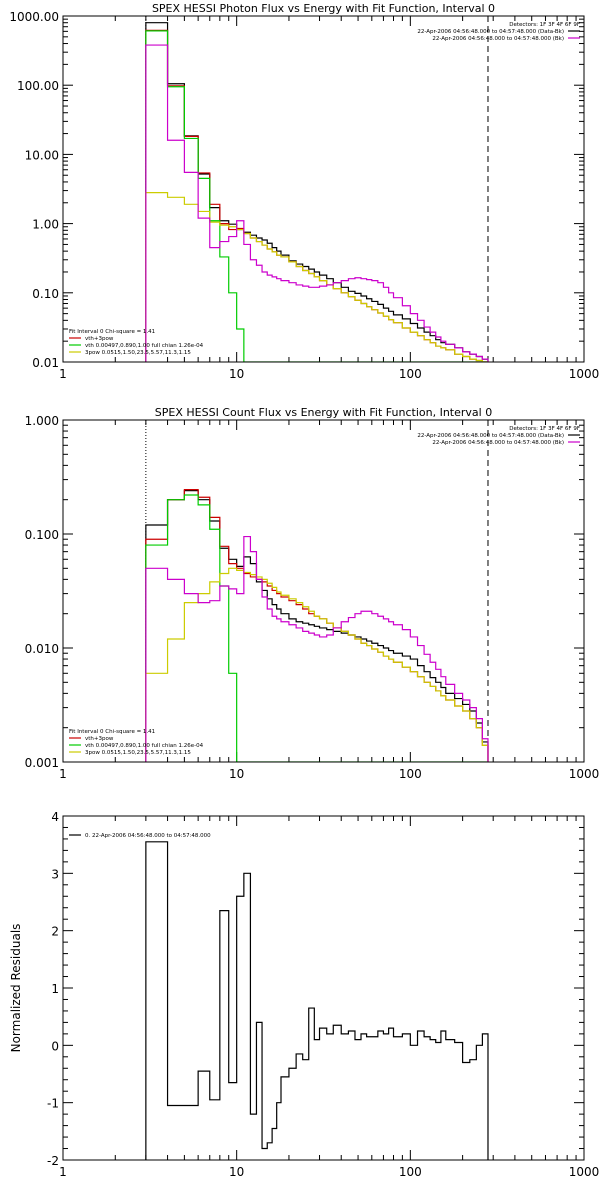 The height and width of the screenshot is (1200, 600). Describe the element at coordinates (42, 421) in the screenshot. I see `y-tick-label: 1.000` at that location.